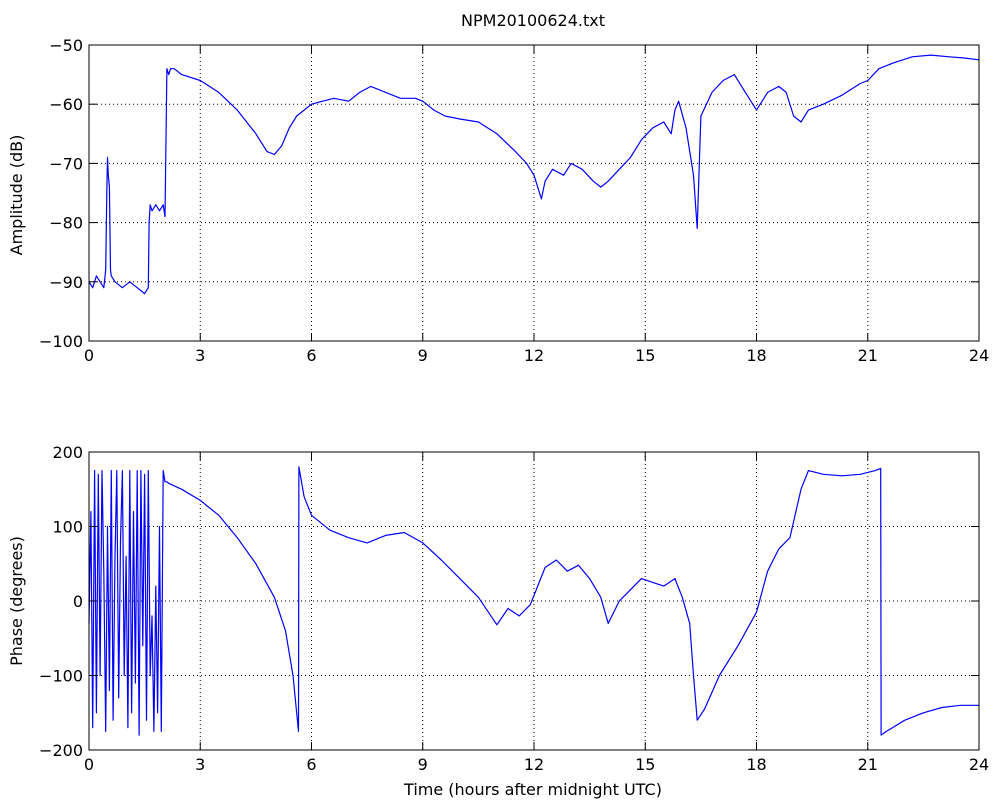 Image resolution: width=998 pixels, height=806 pixels. Describe the element at coordinates (89, 764) in the screenshot. I see `phase-x-tick-label: 0` at that location.